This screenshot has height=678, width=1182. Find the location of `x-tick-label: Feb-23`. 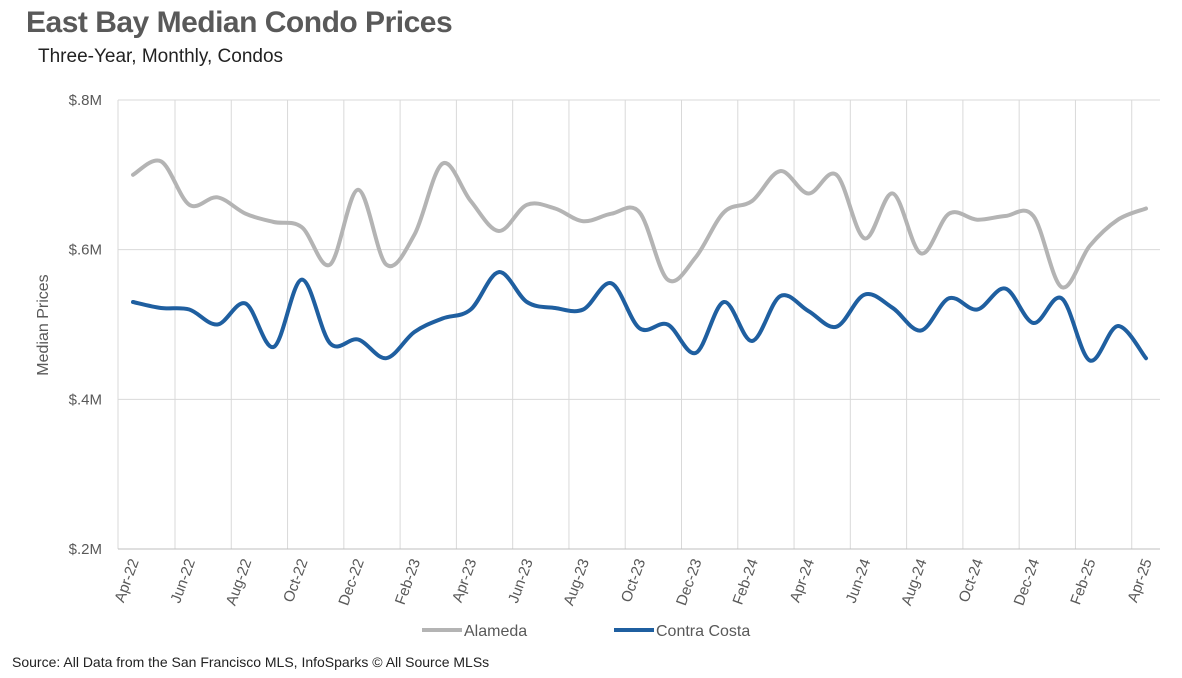

x-tick-label: Feb-23 is located at coordinates (408, 582).